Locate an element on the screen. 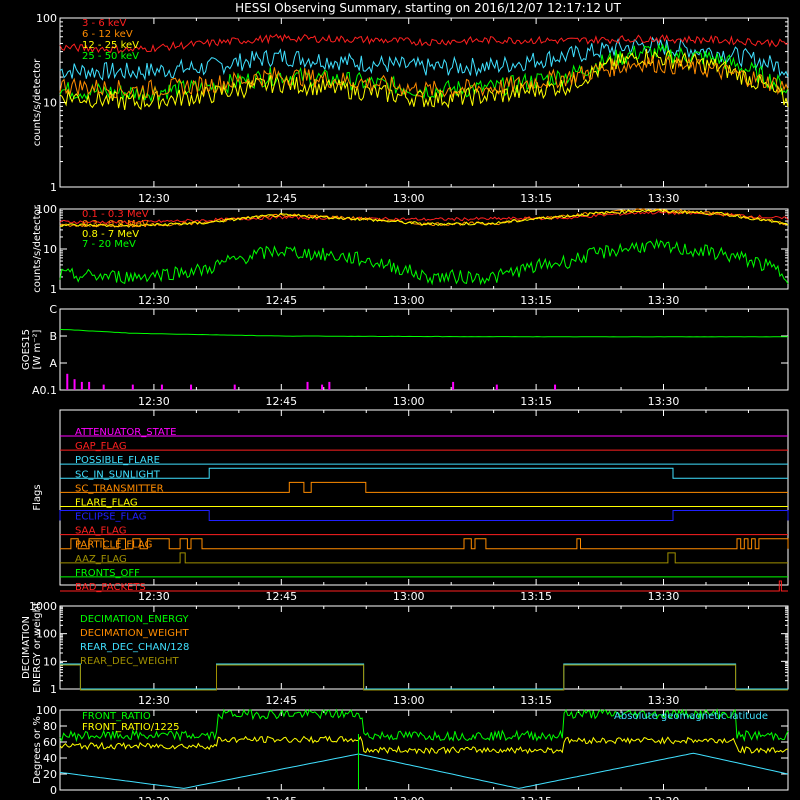  goes-series-0-line is located at coordinates (424, 333).